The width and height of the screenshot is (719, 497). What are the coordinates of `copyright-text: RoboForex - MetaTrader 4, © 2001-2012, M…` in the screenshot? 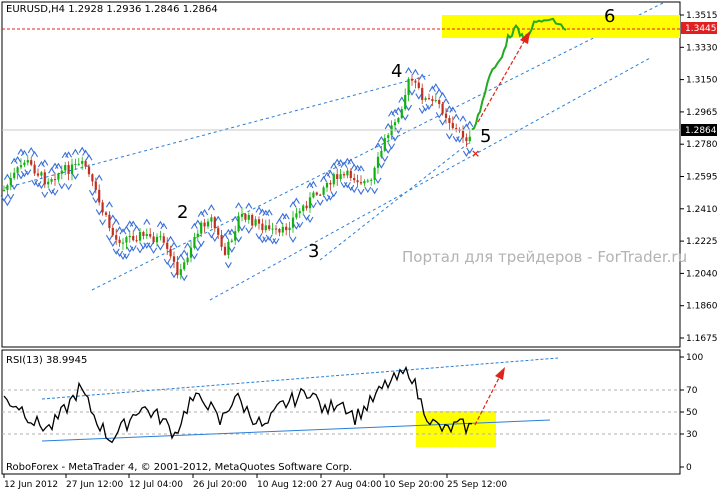 It's located at (179, 467).